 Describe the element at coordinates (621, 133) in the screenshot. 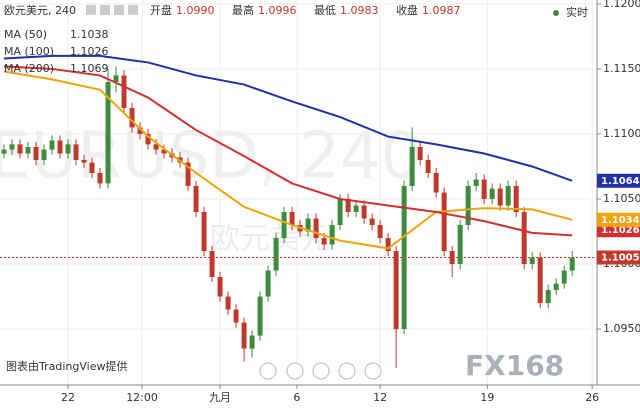

I see `y-tick-label: 1.1100` at that location.